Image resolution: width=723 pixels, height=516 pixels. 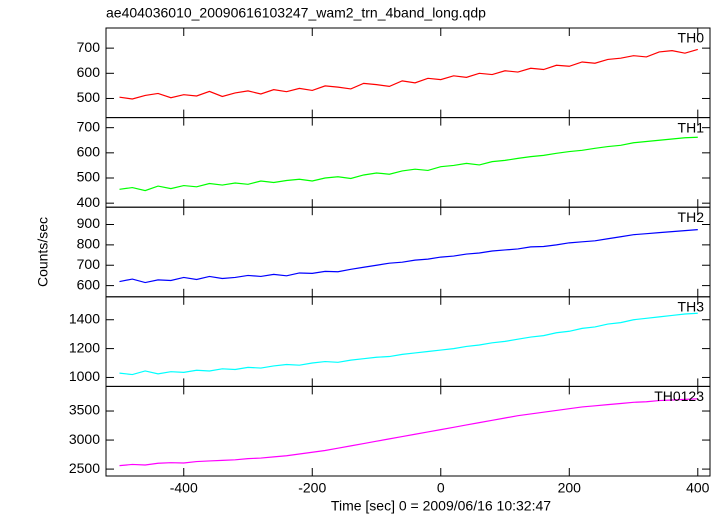 I want to click on y-tick-label: 1200, so click(x=84, y=347).